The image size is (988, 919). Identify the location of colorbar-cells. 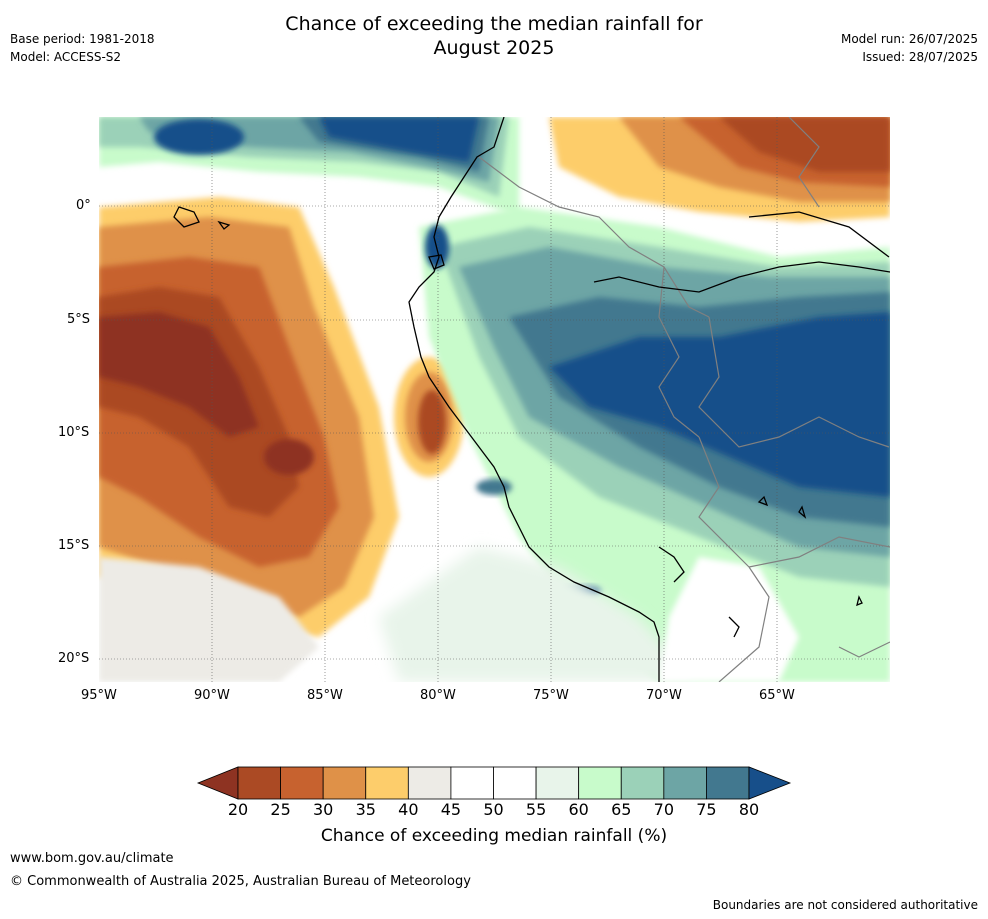
(493, 783).